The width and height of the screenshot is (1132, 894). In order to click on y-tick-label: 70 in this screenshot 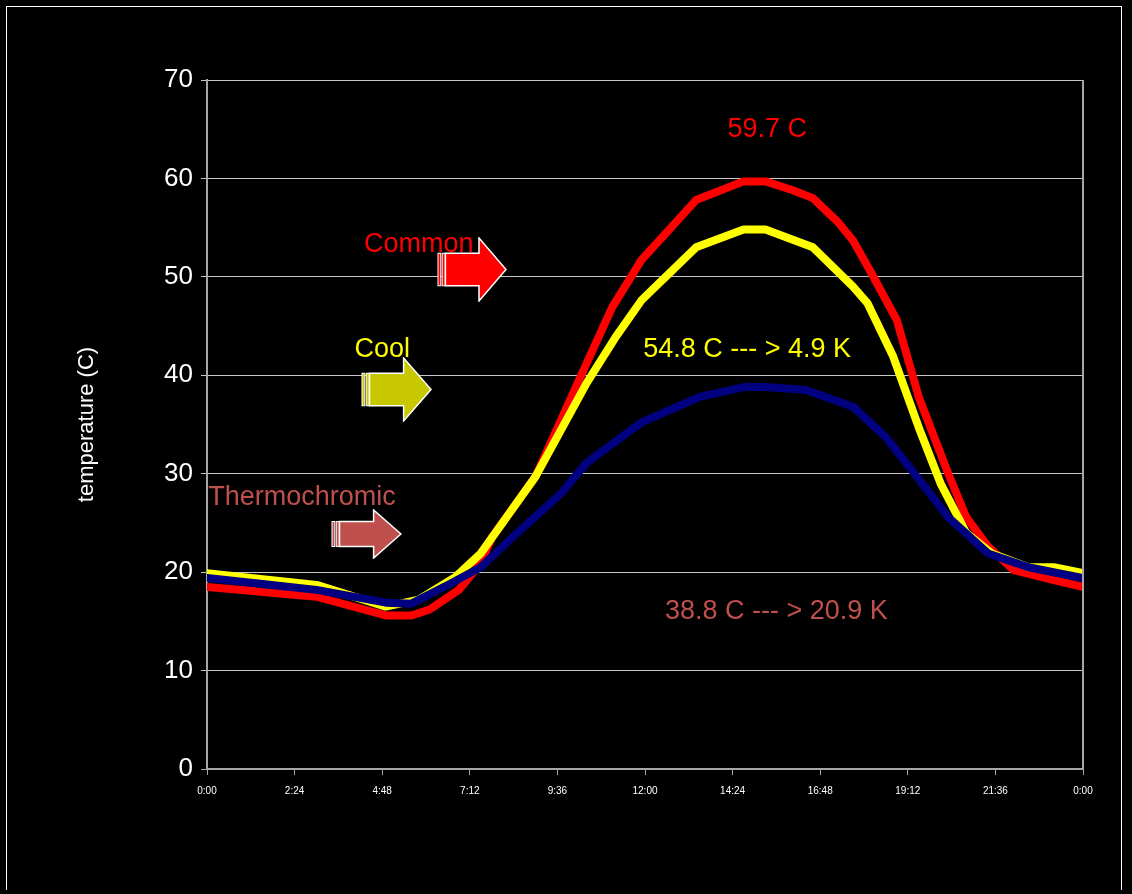, I will do `click(178, 78)`.